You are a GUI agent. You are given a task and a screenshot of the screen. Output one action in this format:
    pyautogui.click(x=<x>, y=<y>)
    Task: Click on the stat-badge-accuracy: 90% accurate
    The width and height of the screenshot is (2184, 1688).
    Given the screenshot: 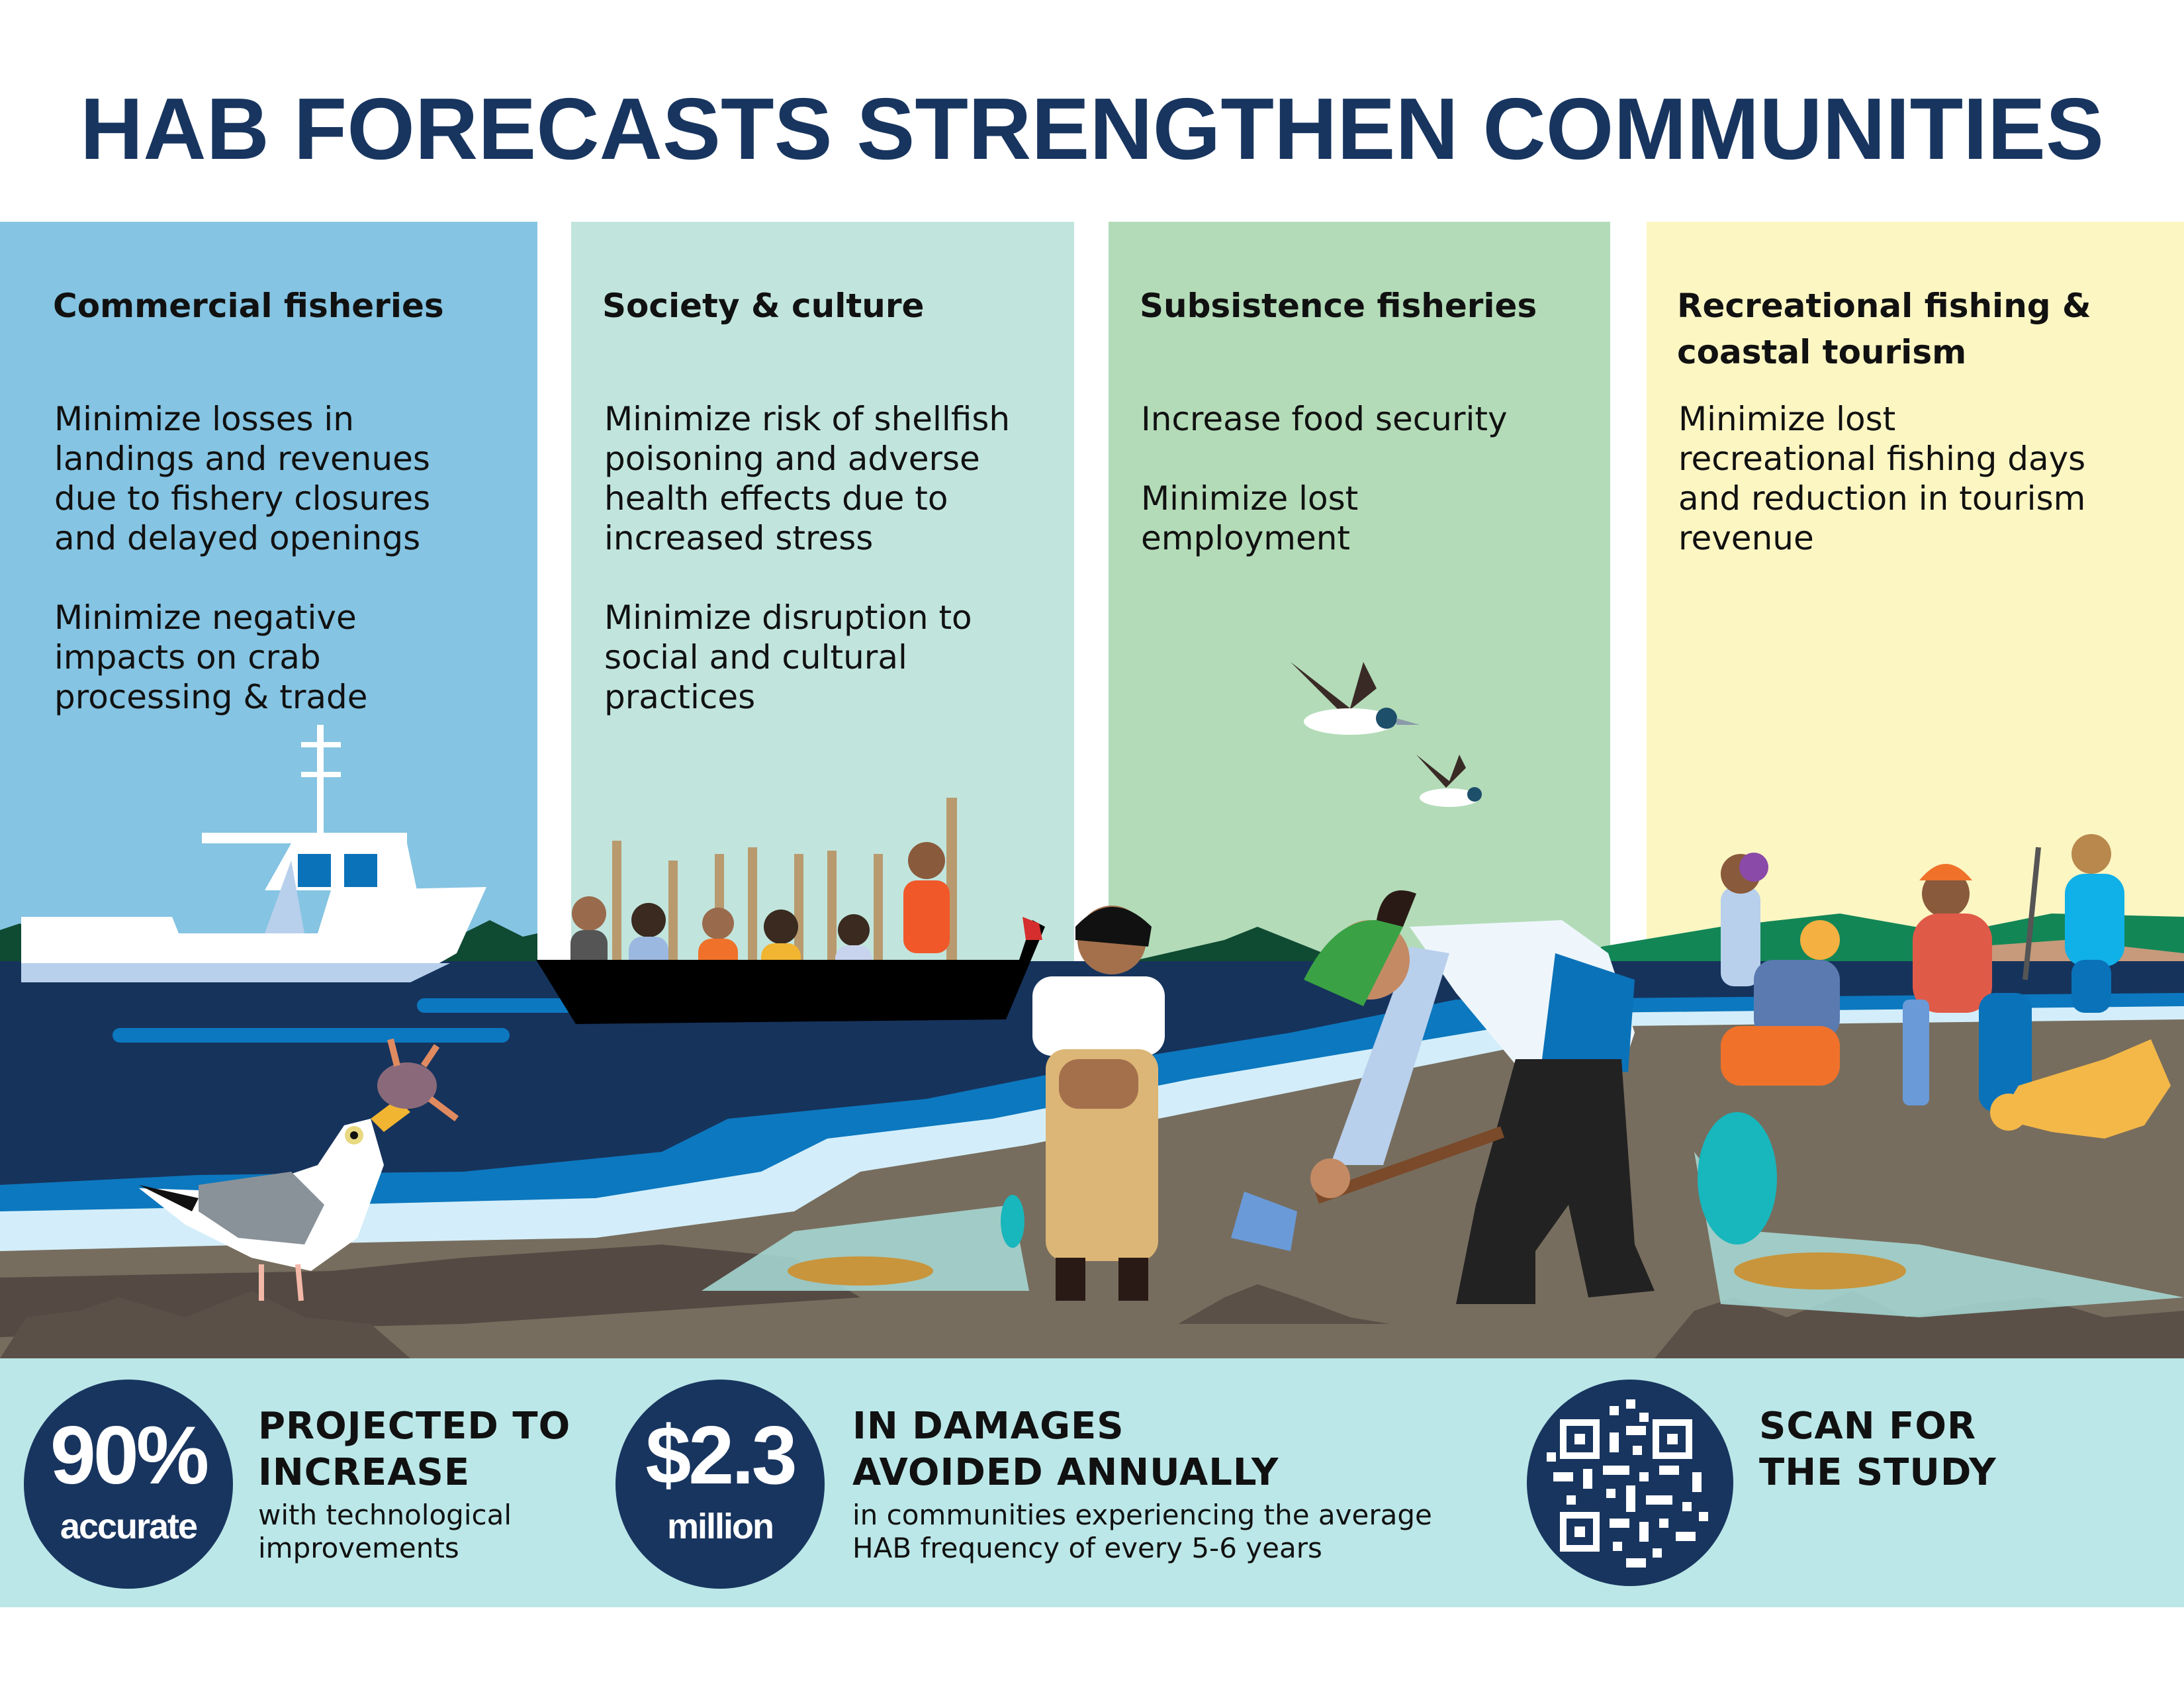 What is the action you would take?
    pyautogui.click(x=128, y=1484)
    